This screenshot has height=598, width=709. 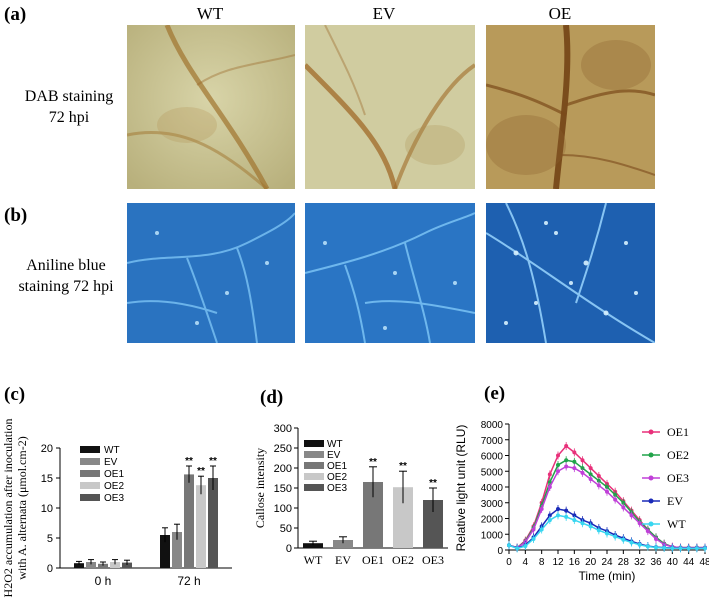 I want to click on x-tick-label-e: 44, so click(x=689, y=562).